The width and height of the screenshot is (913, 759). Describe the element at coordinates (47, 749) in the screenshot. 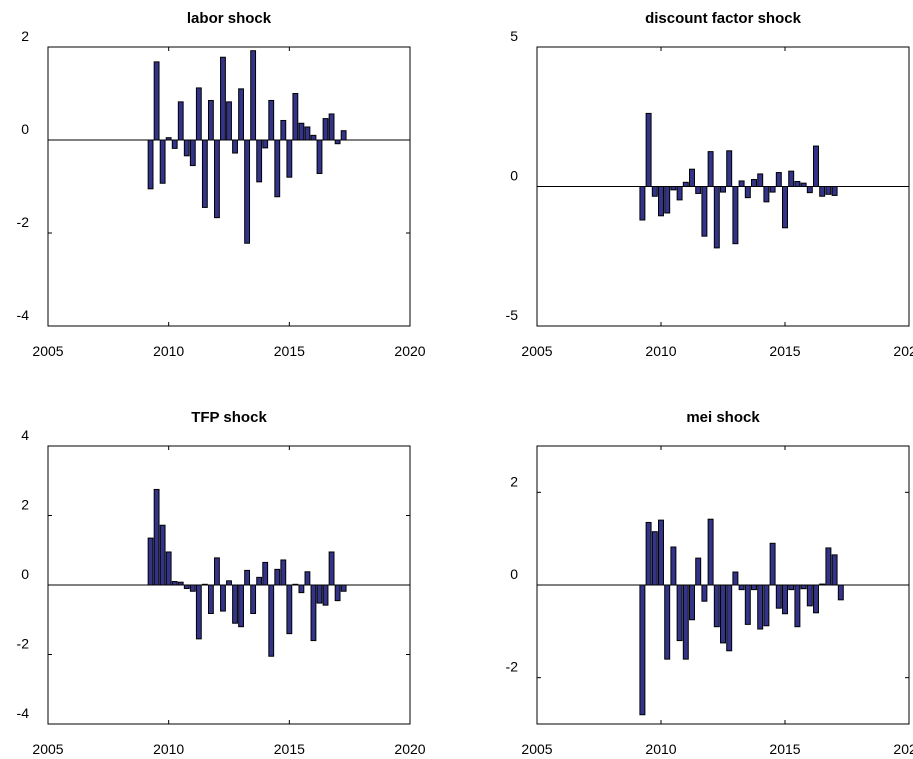

I see `x-tick-label: 2005` at that location.